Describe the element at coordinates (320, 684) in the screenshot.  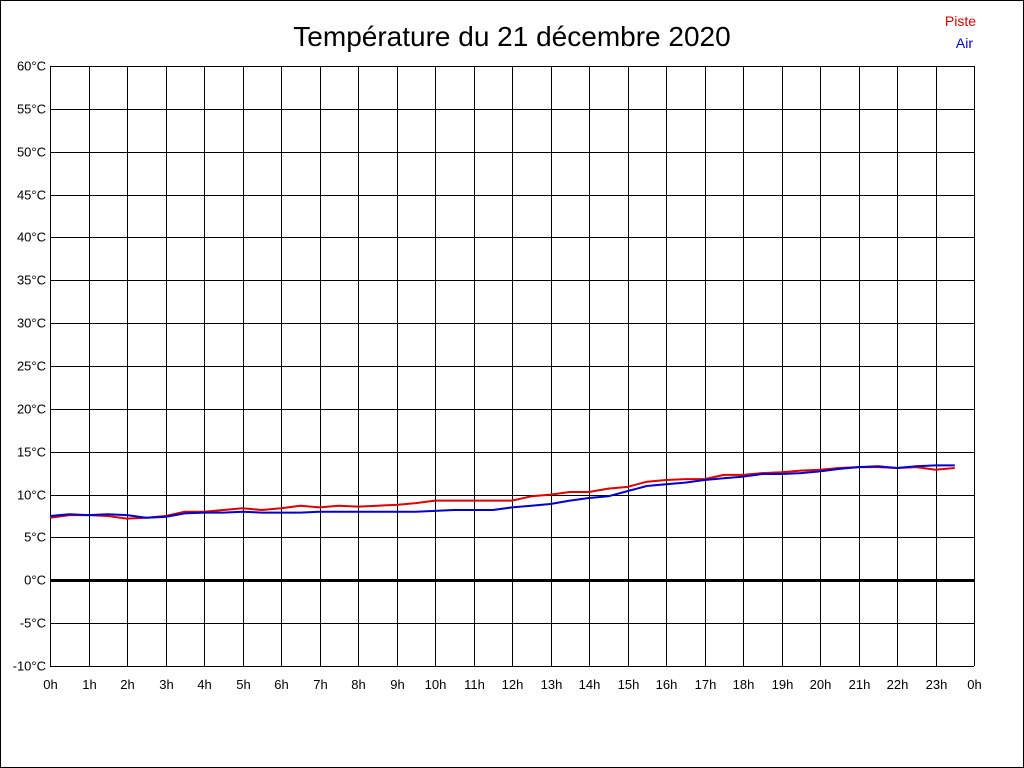
I see `x-tick-label: 7h` at that location.